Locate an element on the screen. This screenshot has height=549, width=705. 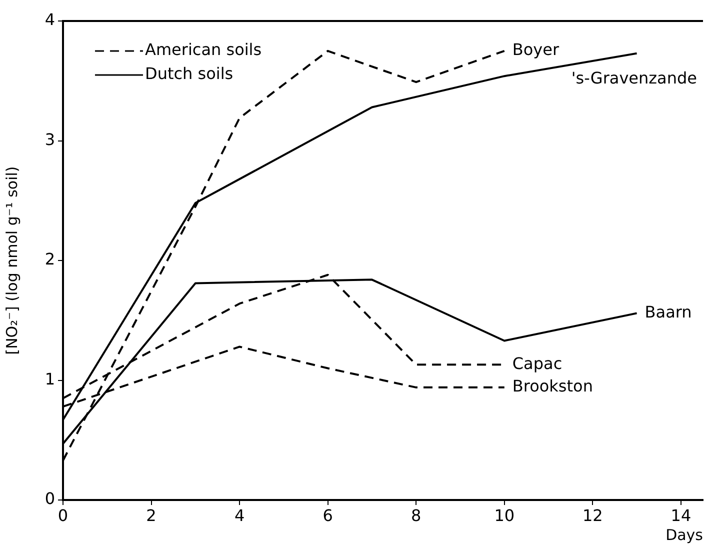
x-tick-label: 6 is located at coordinates (327, 515).